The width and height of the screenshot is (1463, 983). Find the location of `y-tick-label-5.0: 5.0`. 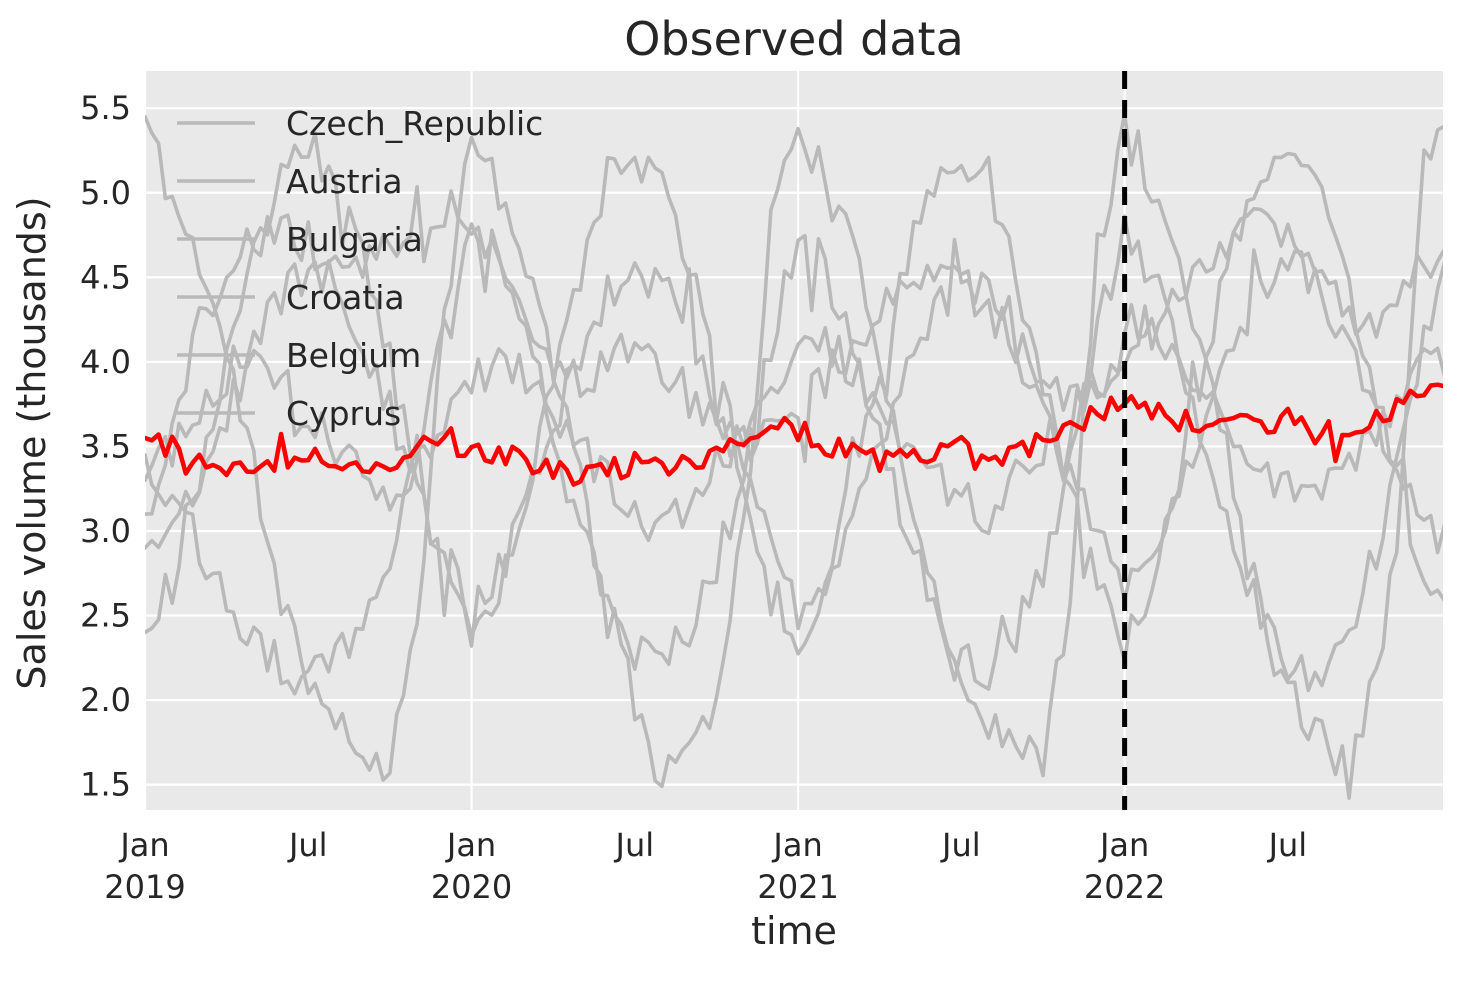

y-tick-label-5.0: 5.0 is located at coordinates (105, 193).